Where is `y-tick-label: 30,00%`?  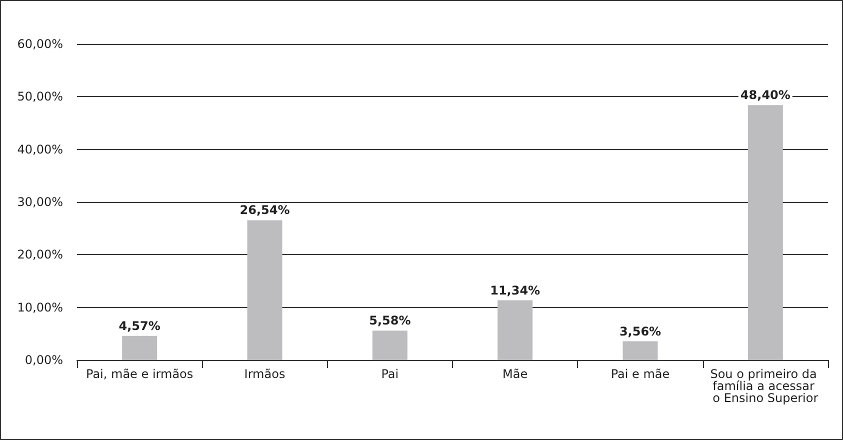
y-tick-label: 30,00% is located at coordinates (40, 202).